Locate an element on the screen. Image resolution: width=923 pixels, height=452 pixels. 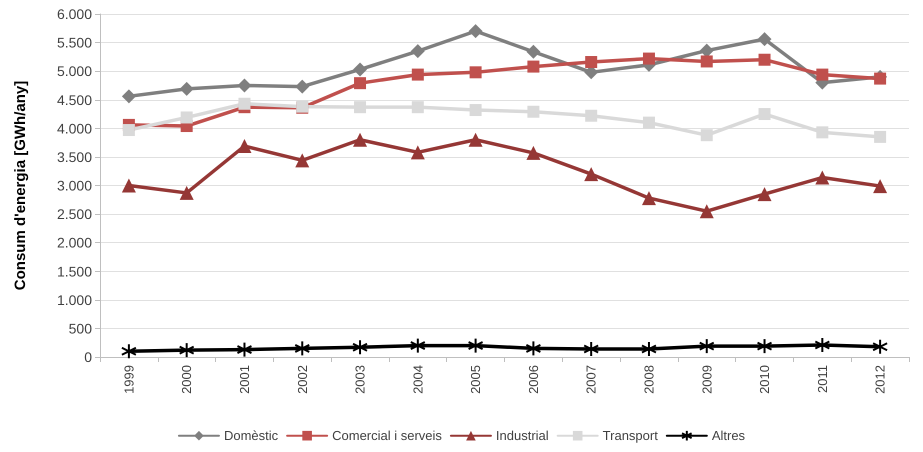
legend-label: Industrial is located at coordinates (522, 436).